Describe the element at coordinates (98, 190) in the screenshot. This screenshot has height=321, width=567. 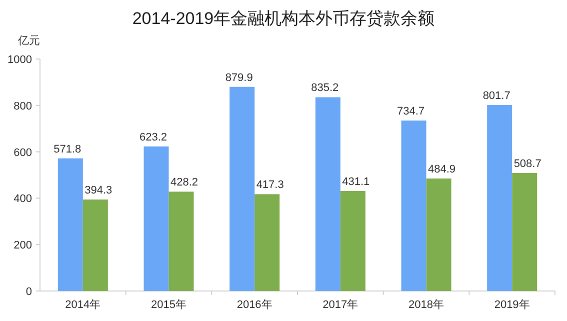
I see `data-label: 394.3` at that location.